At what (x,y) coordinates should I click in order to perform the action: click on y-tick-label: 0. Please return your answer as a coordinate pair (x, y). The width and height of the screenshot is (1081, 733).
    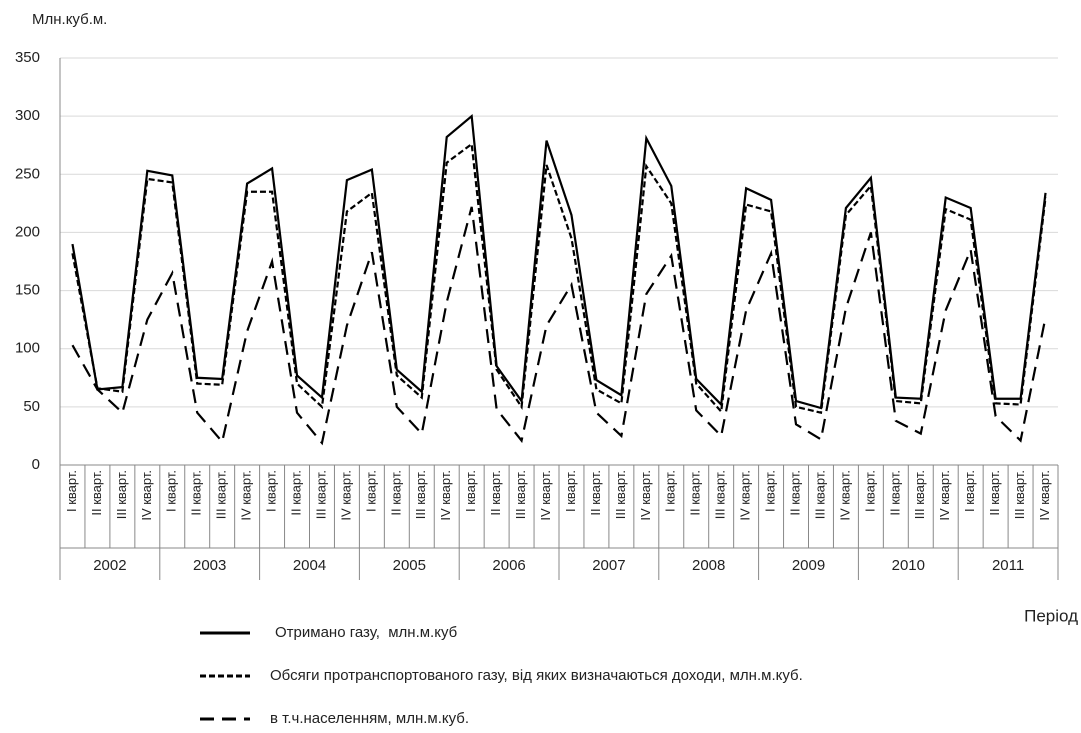
    Looking at the image, I should click on (36, 464).